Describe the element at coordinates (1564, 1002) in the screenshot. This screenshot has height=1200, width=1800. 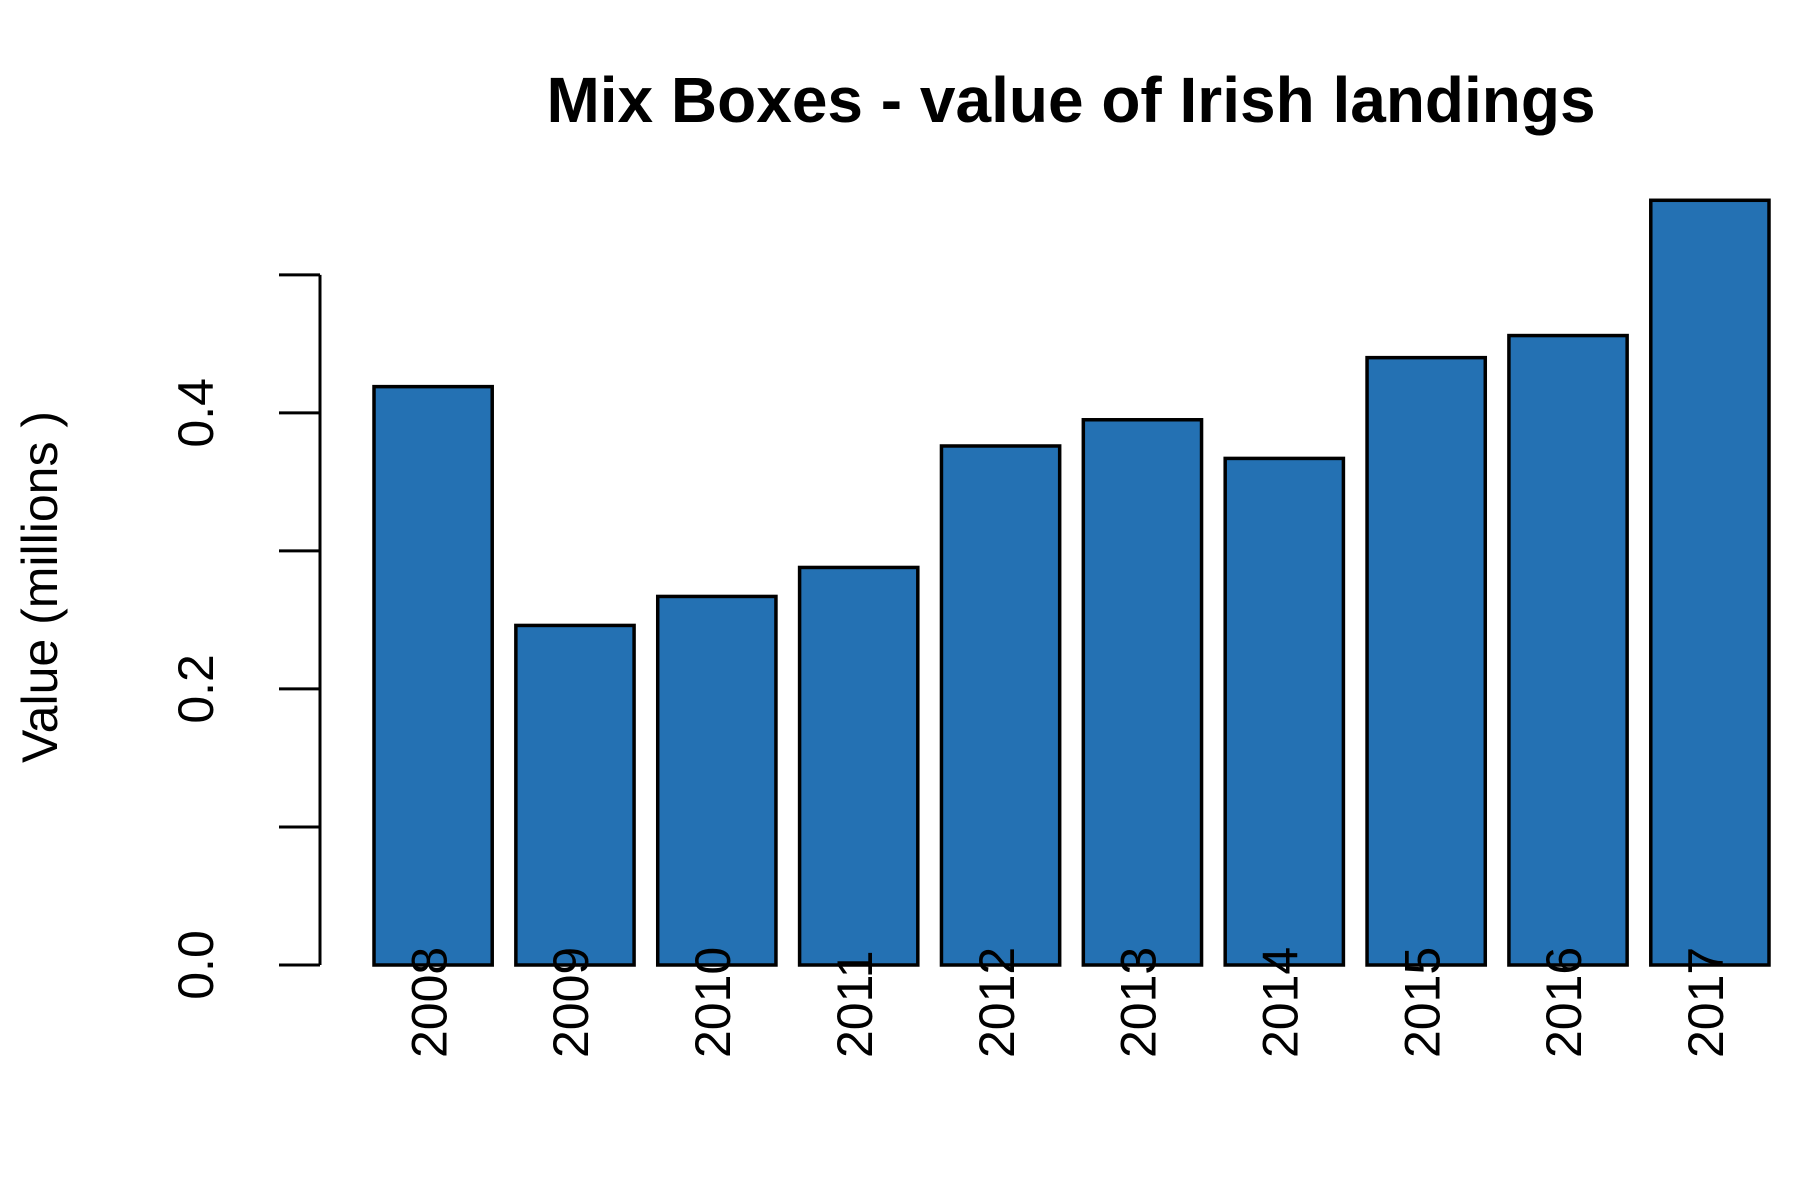
I see `x-tick-label: 2016` at that location.